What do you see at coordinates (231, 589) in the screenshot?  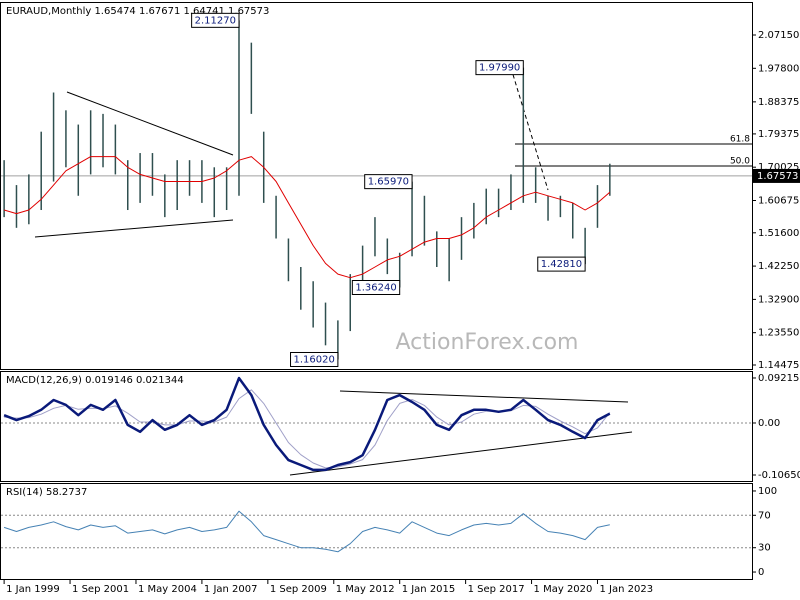 I see `x-tick-label: 1 Jan 2007` at bounding box center [231, 589].